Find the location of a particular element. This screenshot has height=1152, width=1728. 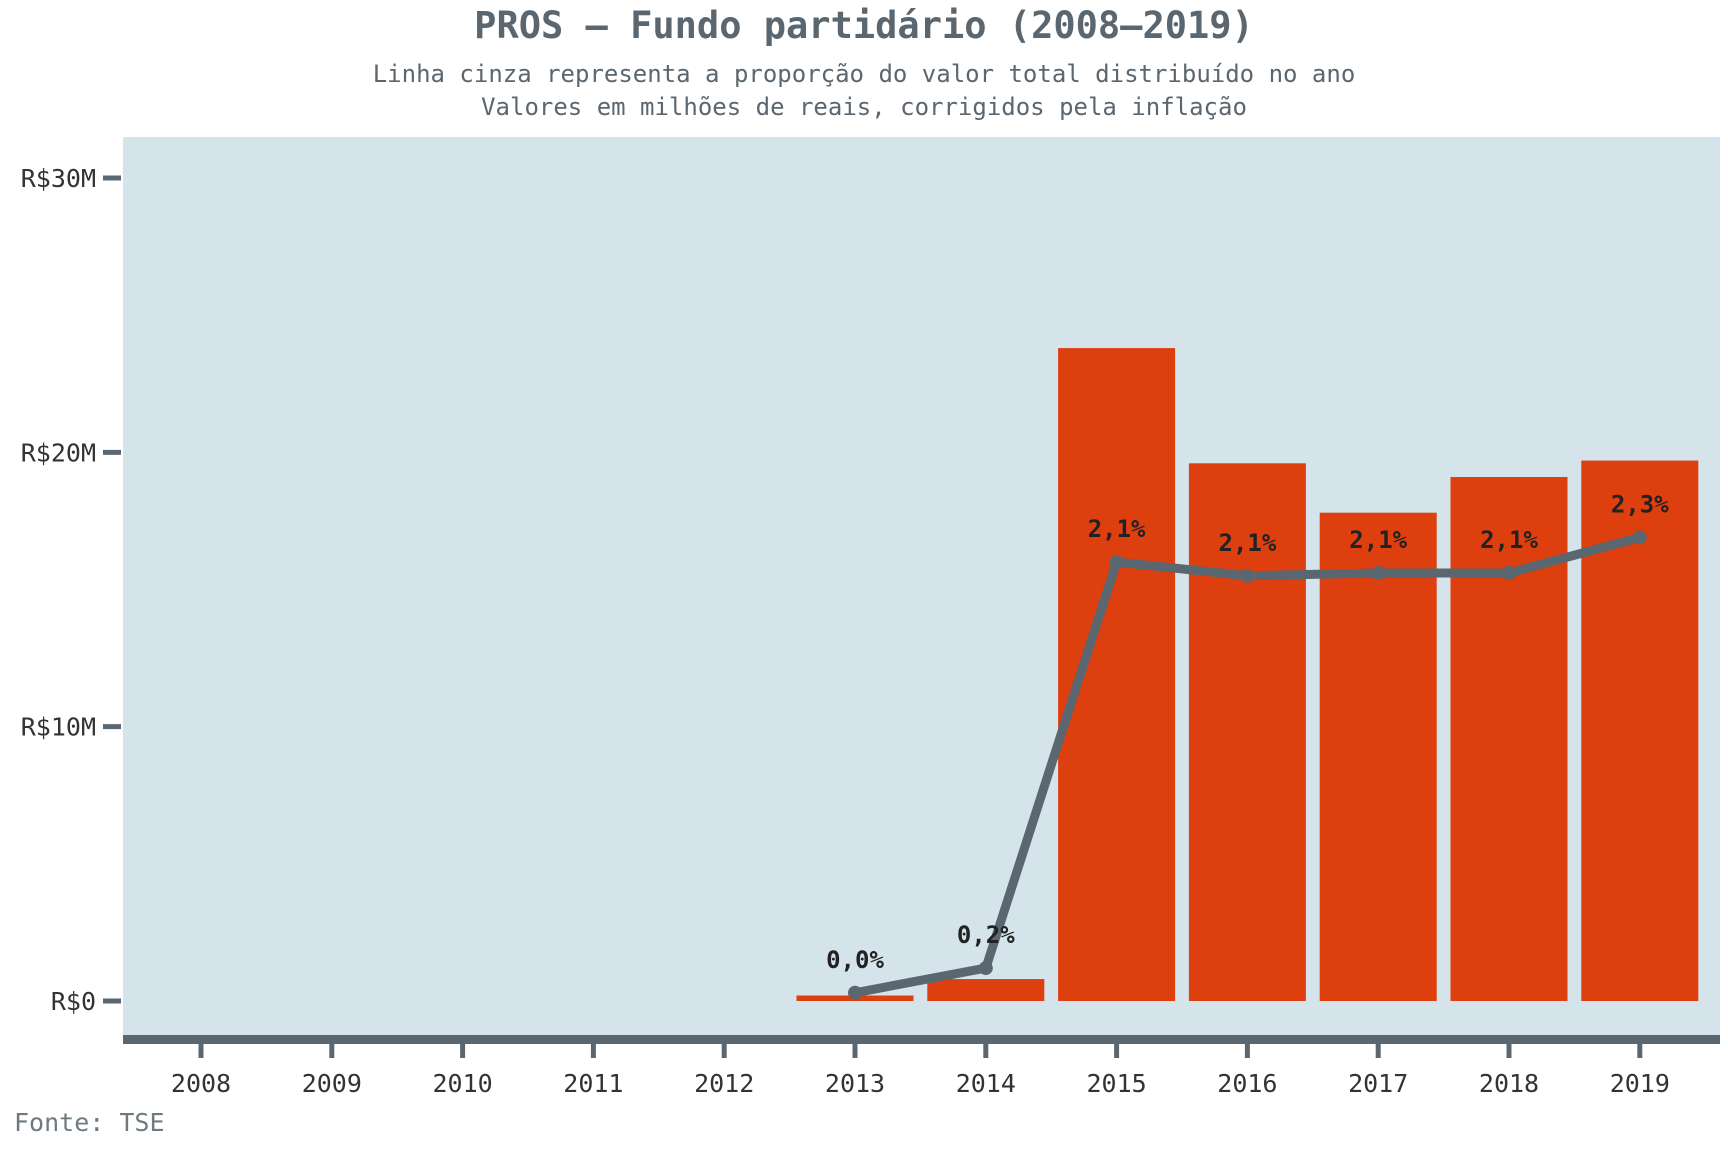

proportion-label-2015: 2,1% is located at coordinates (1117, 529).